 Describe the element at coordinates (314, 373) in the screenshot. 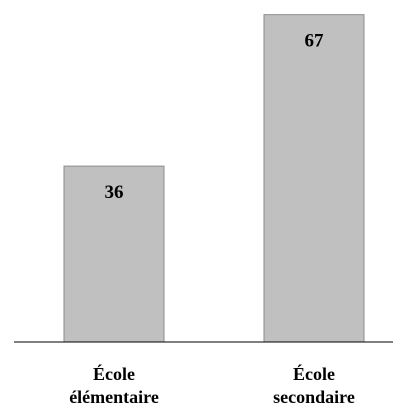

I see `category-label-2-line-1: École` at that location.